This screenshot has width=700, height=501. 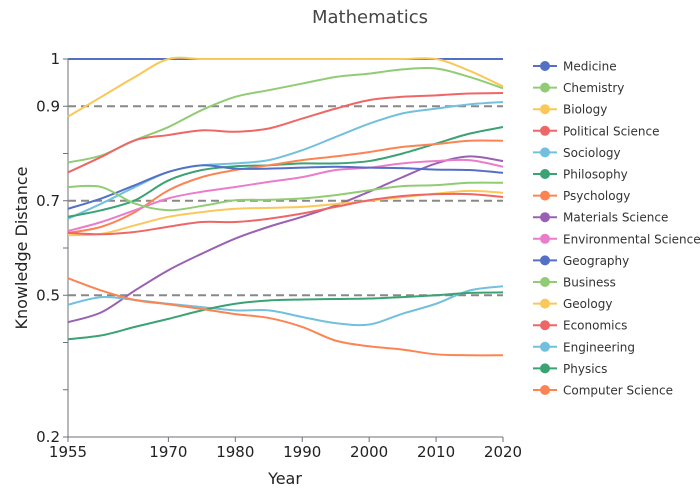 I want to click on legend-label: Economics, so click(x=595, y=326).